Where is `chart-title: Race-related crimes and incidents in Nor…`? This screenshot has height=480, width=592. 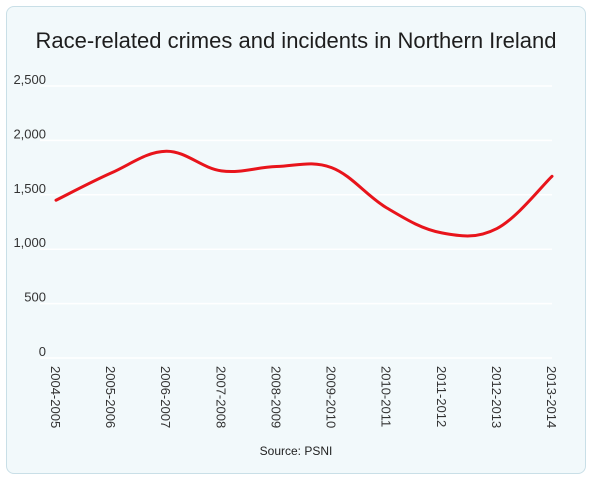 chart-title: Race-related crimes and incidents in Nor… is located at coordinates (296, 40).